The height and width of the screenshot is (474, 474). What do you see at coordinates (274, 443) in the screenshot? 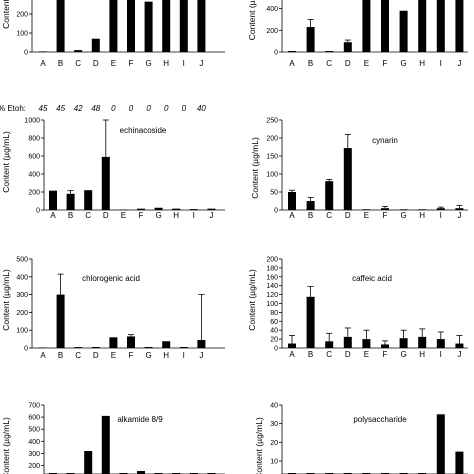
I see `y-tick-label: 20` at bounding box center [274, 443].